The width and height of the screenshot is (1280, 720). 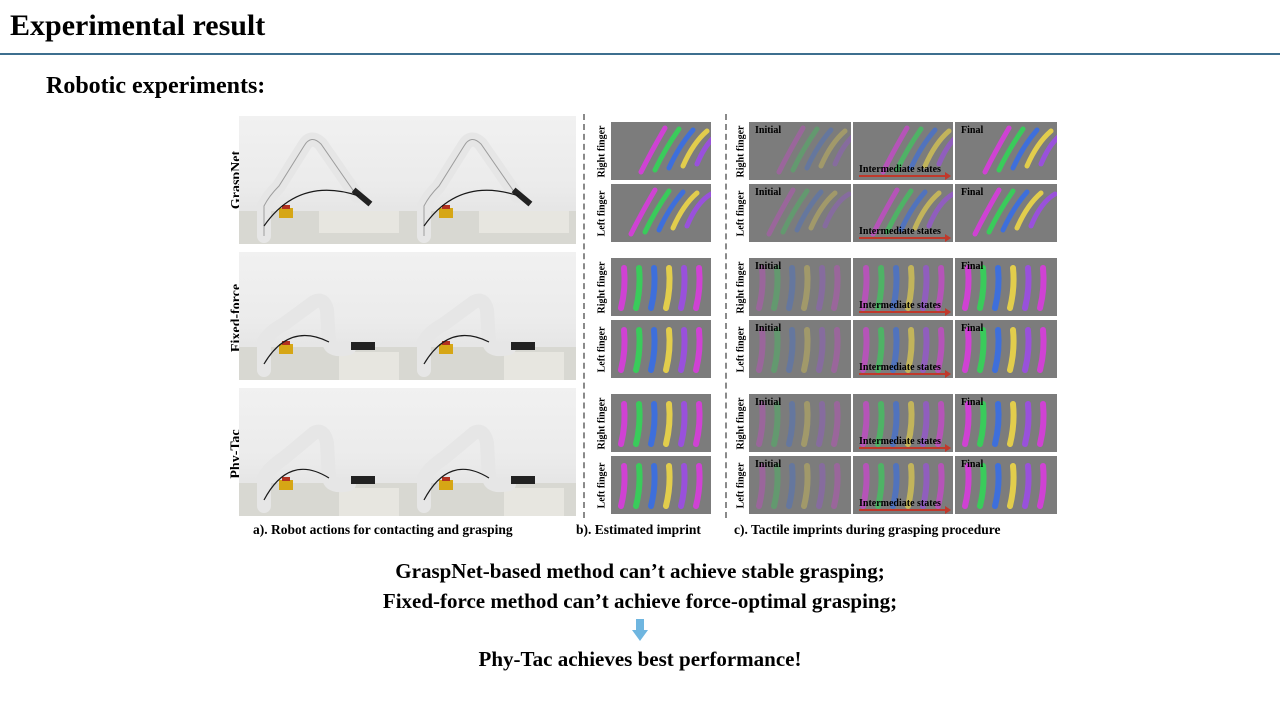 I want to click on section-heading: Robotic experiments:, so click(x=156, y=86).